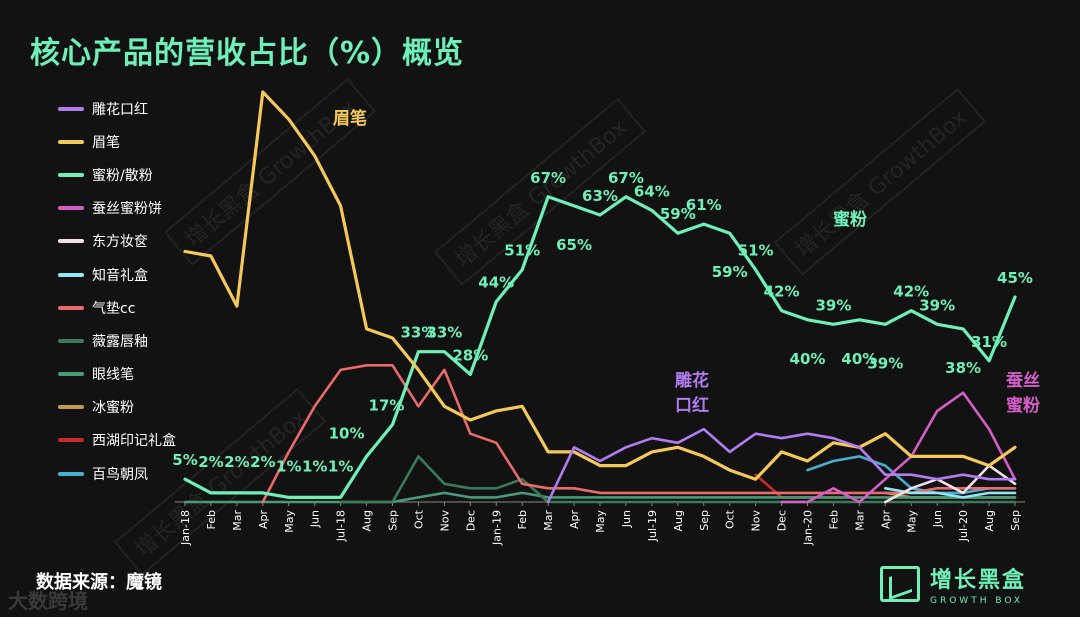 This screenshot has height=617, width=1080. I want to click on data-label: 63%, so click(600, 196).